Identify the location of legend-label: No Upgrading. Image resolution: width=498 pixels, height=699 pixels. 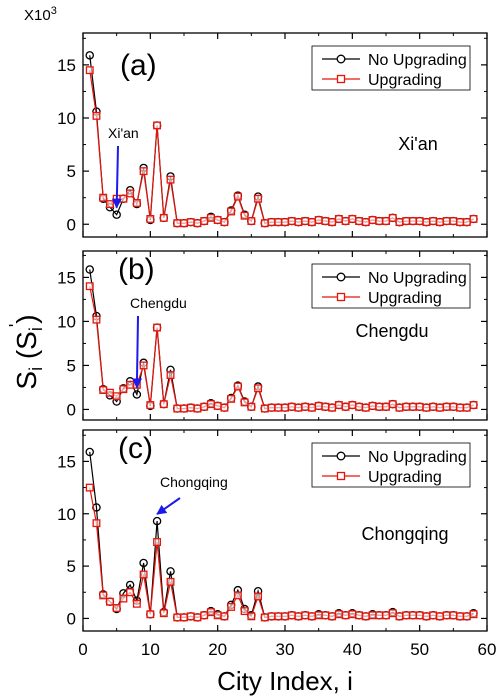
(417, 60).